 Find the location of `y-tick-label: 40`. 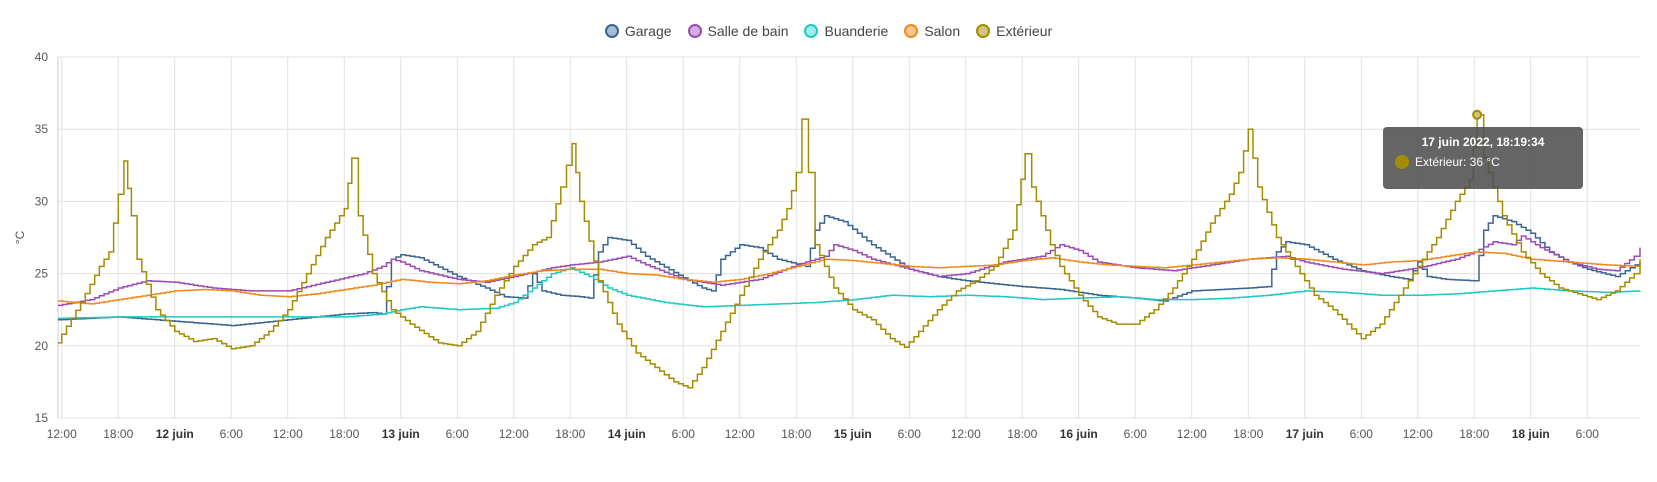

y-tick-label: 40 is located at coordinates (42, 57).